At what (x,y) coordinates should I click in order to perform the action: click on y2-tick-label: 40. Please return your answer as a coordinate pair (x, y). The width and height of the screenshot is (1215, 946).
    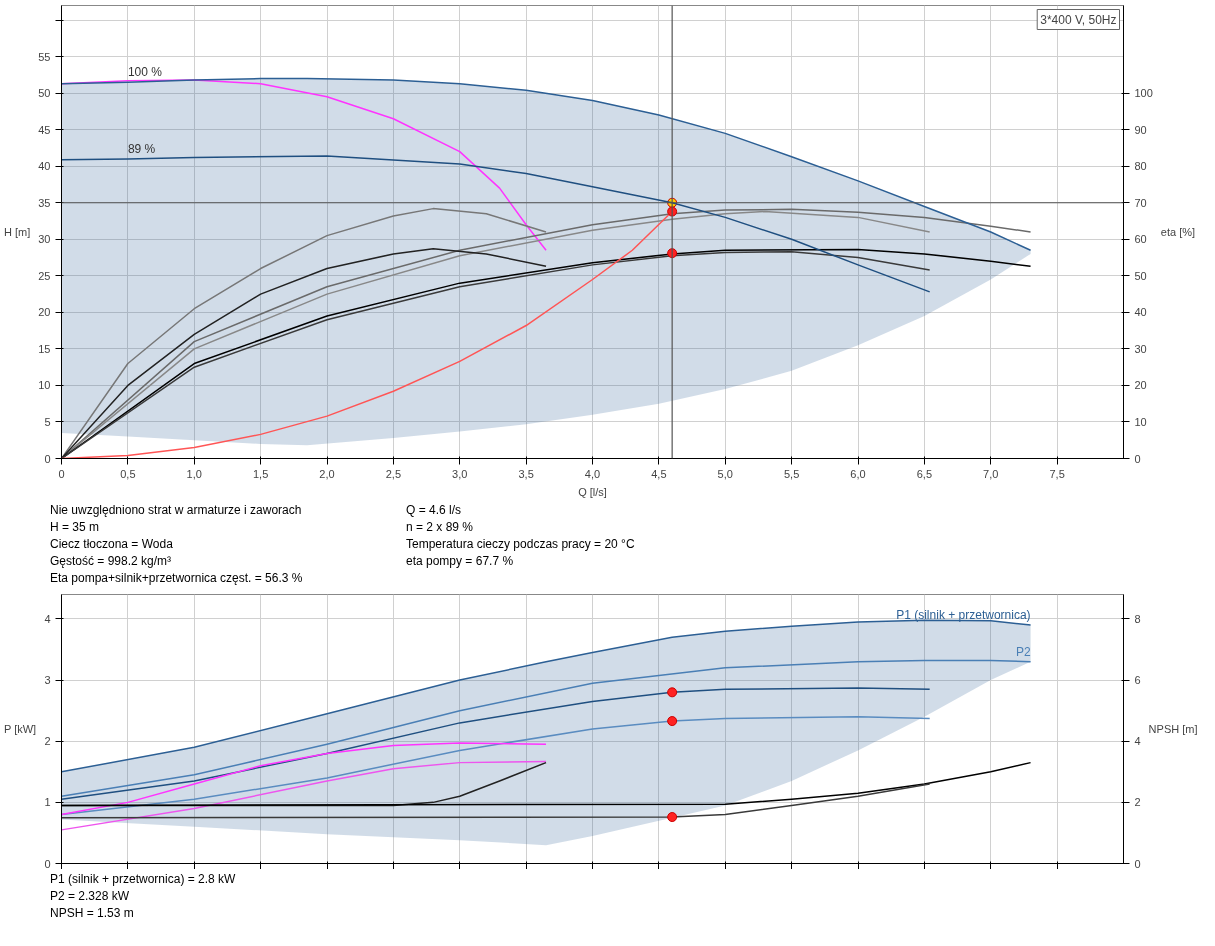
    Looking at the image, I should click on (1140, 312).